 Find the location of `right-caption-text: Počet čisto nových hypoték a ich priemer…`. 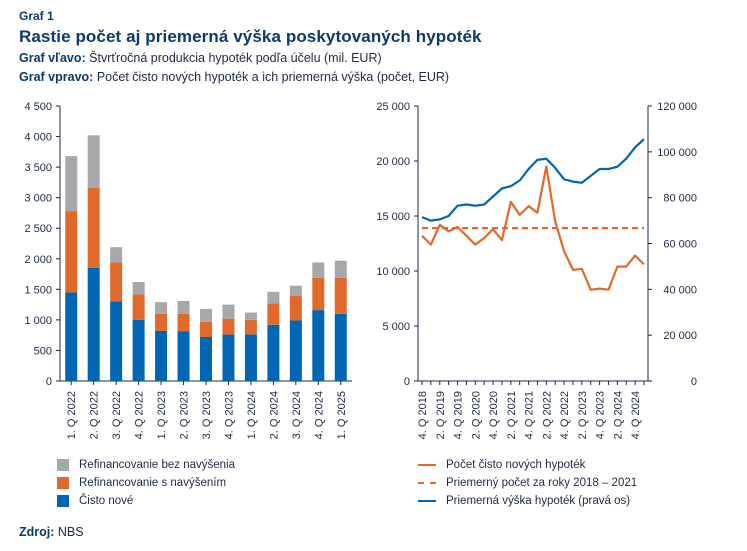

right-caption-text: Počet čisto nových hypoték a ich priemer… is located at coordinates (273, 77).